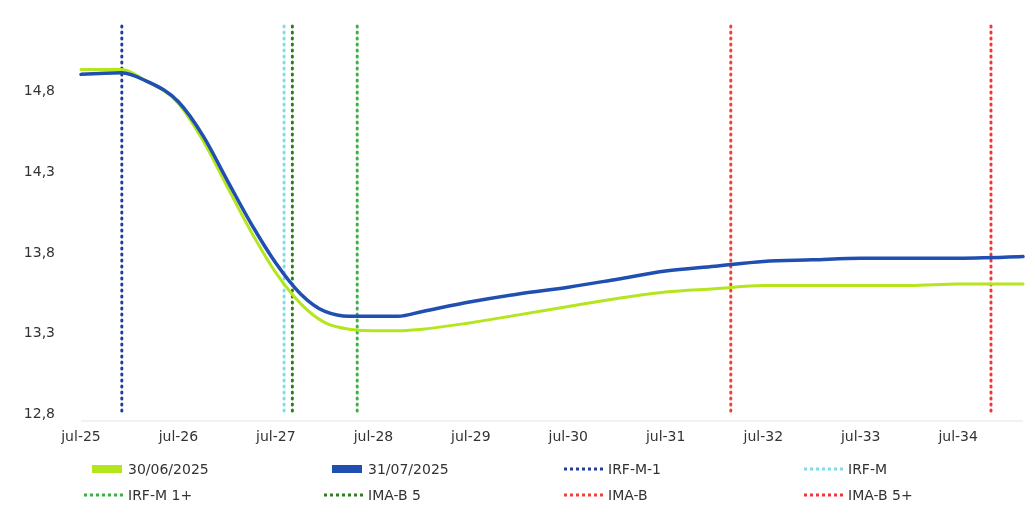  Describe the element at coordinates (373, 436) in the screenshot. I see `x-tick-label: jul-28` at that location.